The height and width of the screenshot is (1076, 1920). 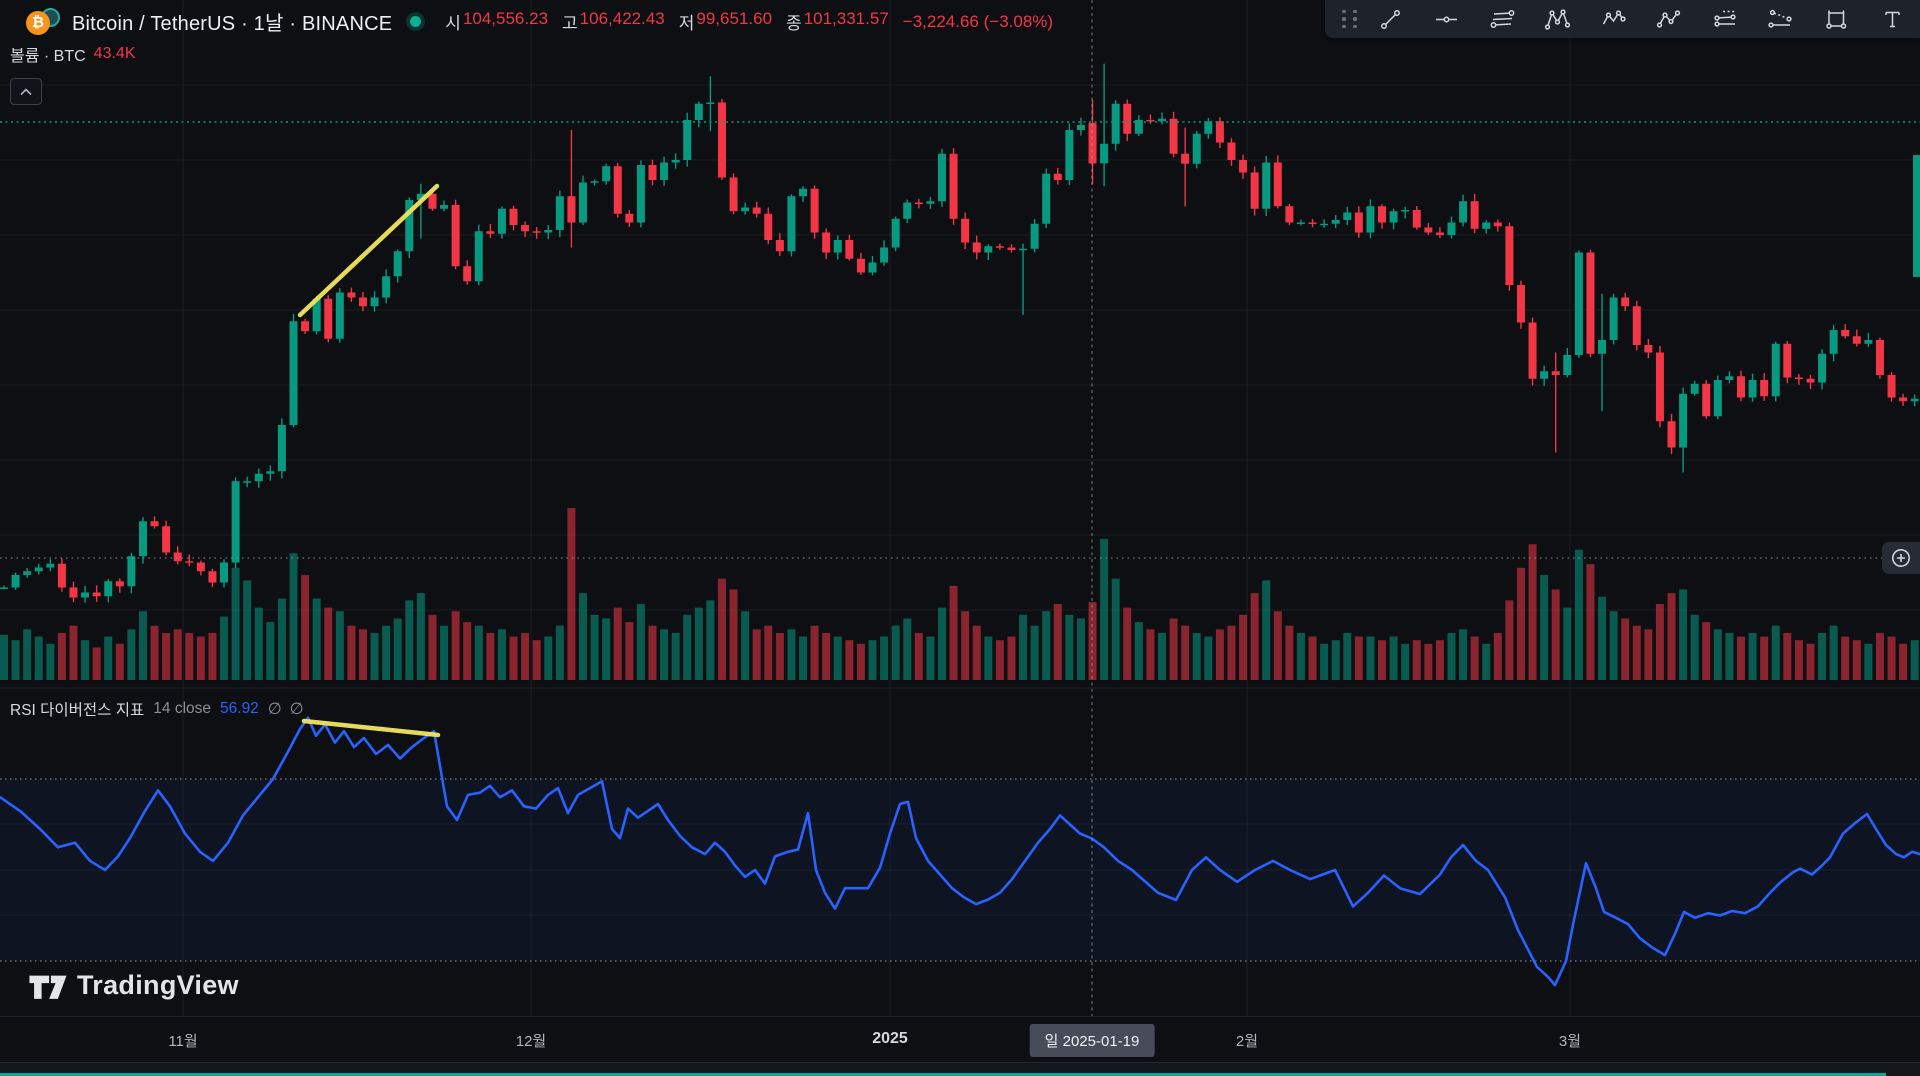 What do you see at coordinates (531, 1041) in the screenshot?
I see `time-axis-label: 12월` at bounding box center [531, 1041].